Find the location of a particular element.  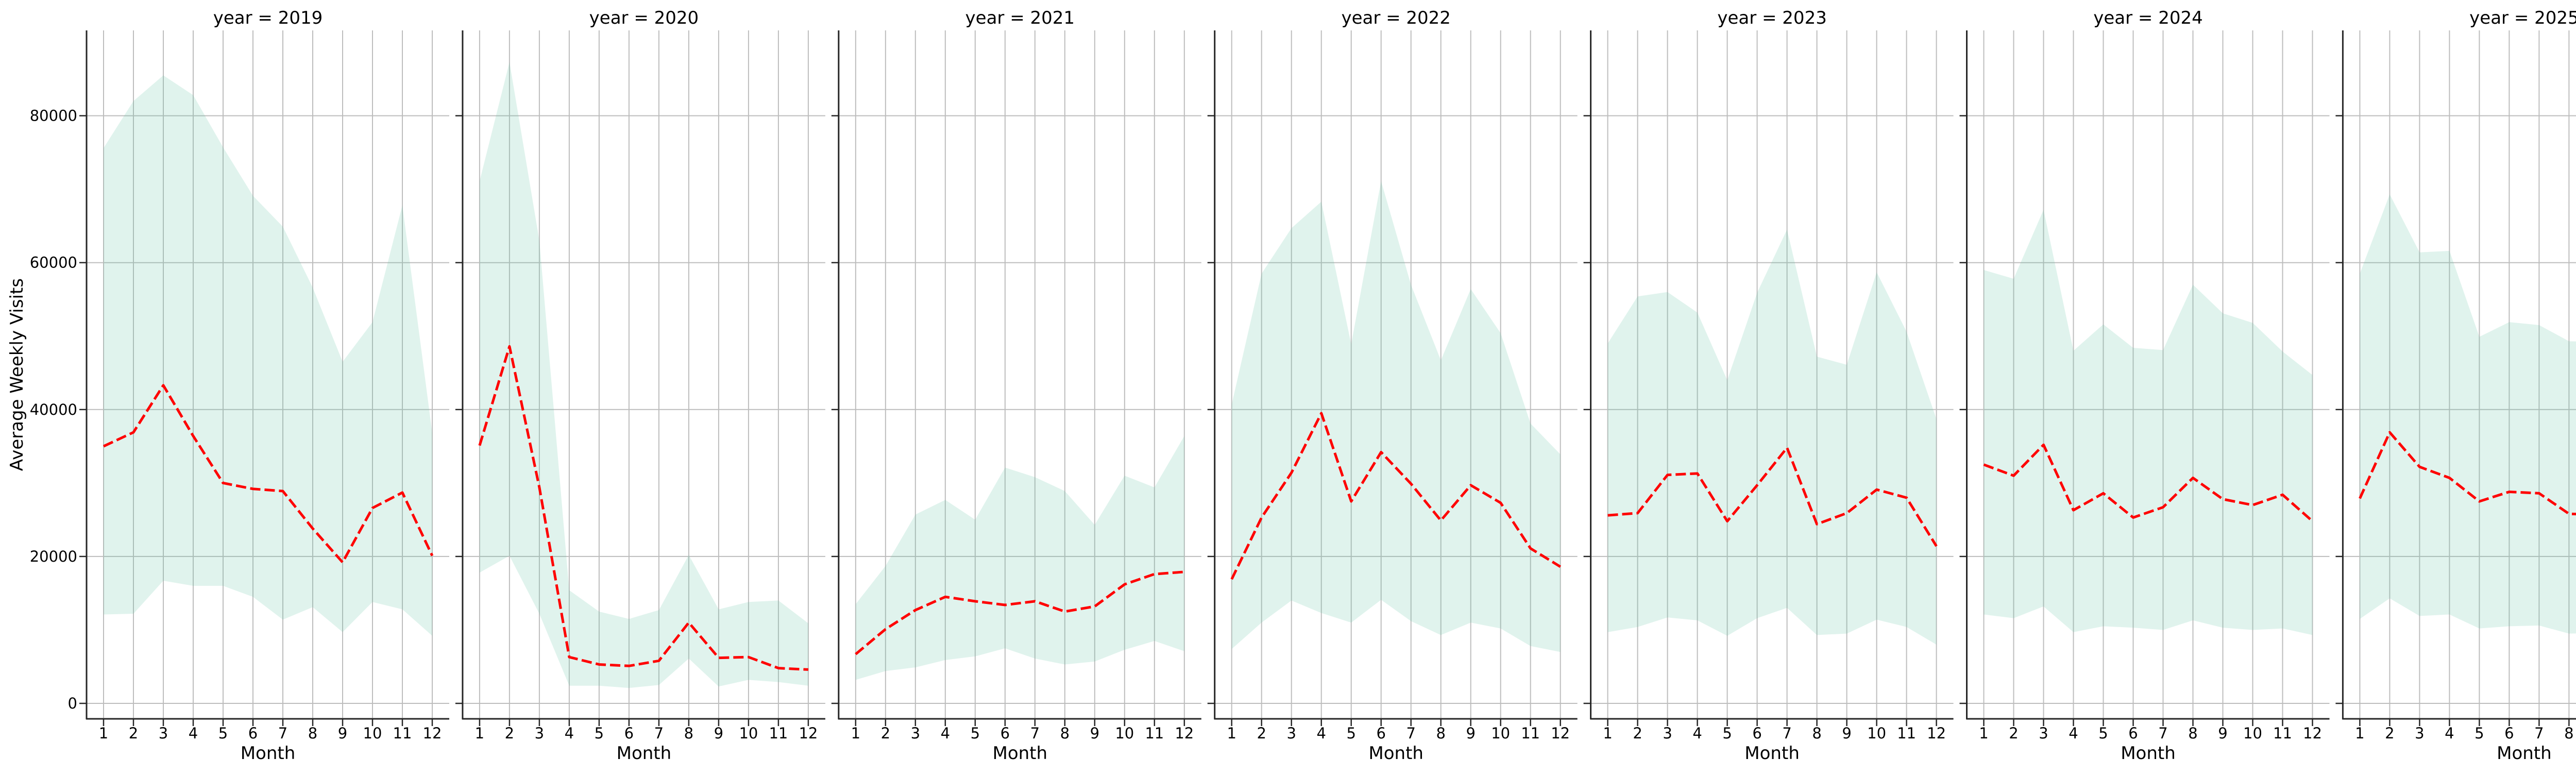

panel-title: year = 2021 is located at coordinates (1020, 18).